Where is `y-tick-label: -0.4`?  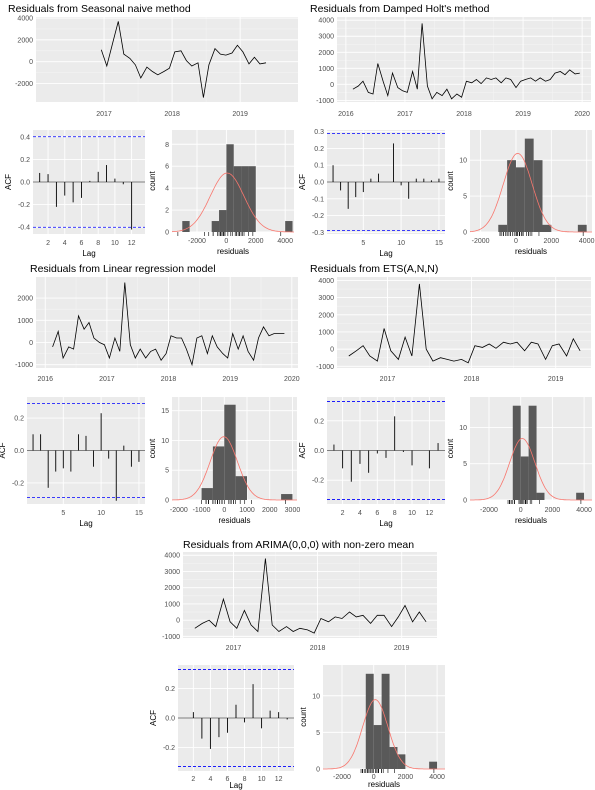 y-tick-label: -0.4 is located at coordinates (24, 228).